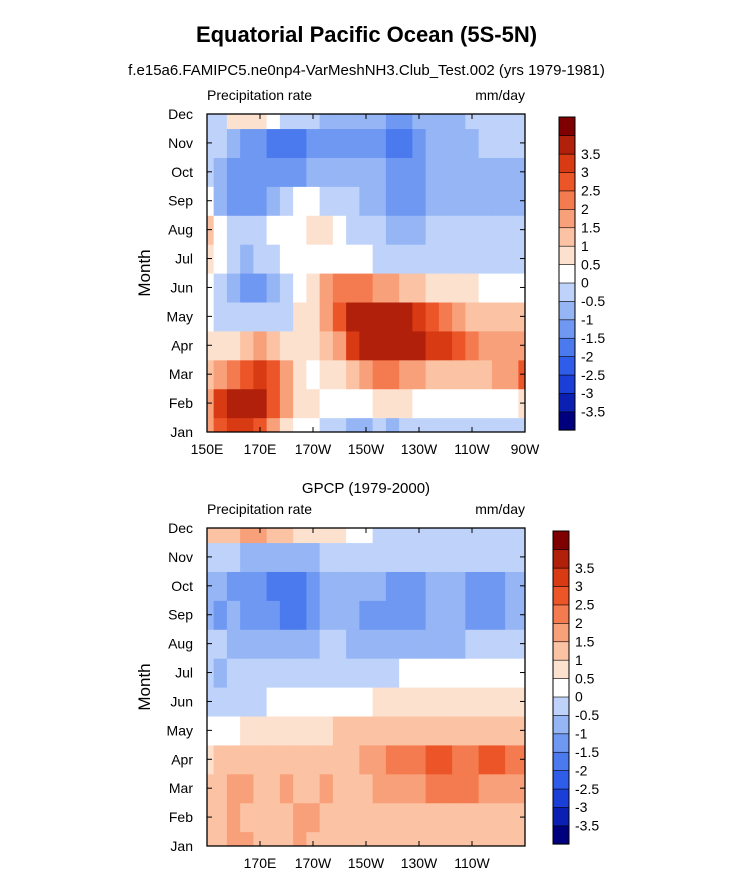 The height and width of the screenshot is (882, 733). Describe the element at coordinates (587, 752) in the screenshot. I see `colorbar-tick-label: -1.5` at that location.